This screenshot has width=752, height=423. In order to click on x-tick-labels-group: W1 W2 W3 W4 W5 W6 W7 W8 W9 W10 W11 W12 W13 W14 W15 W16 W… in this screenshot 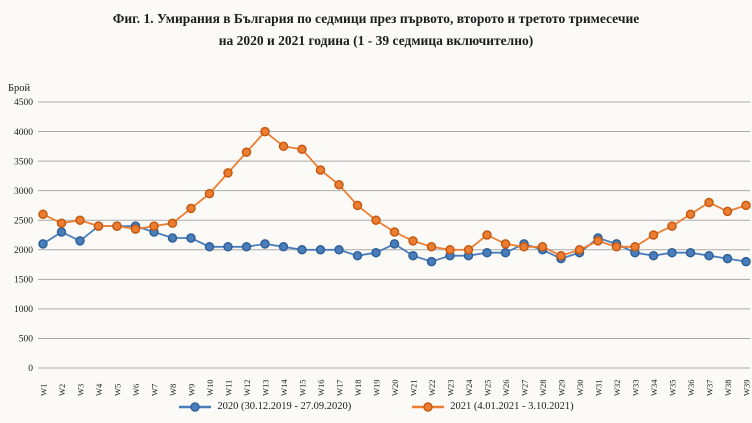, I will do `click(395, 387)`.